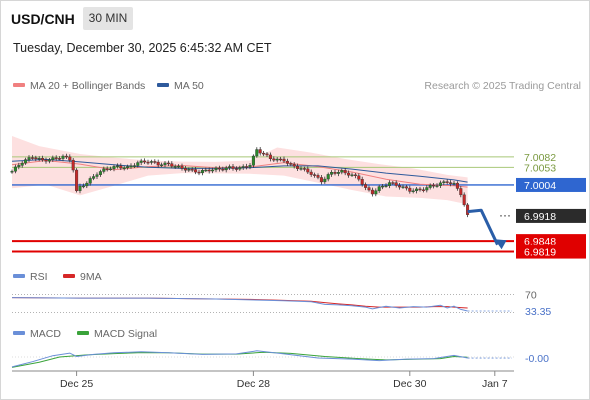 The image size is (590, 400). I want to click on resistance-label-0: 7.0082, so click(540, 158).